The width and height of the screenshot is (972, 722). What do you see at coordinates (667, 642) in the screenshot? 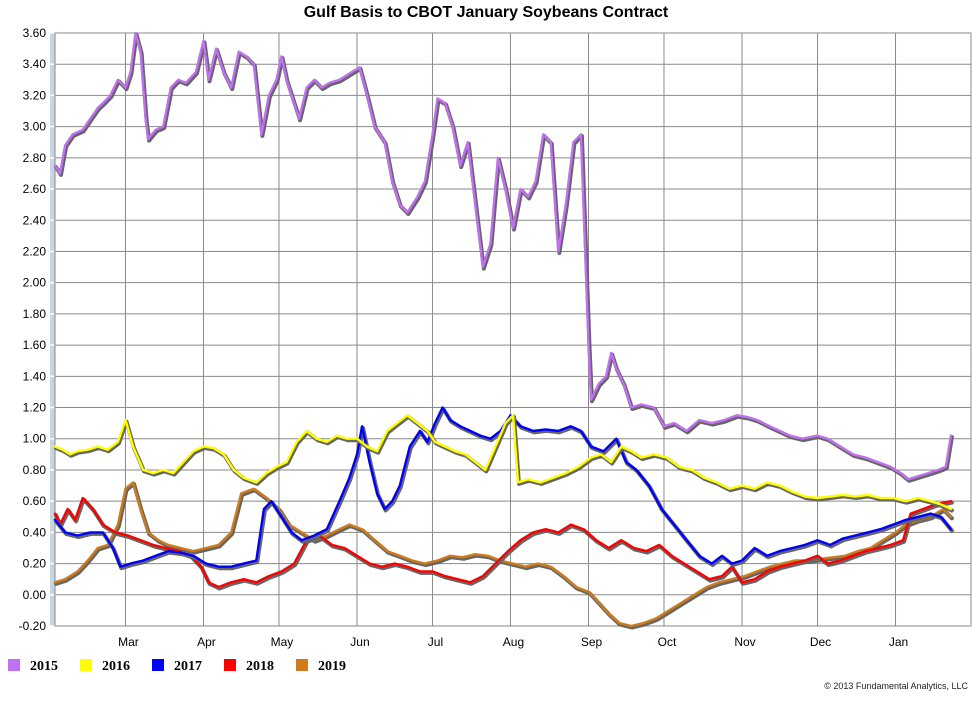
I see `x-tick-label: Oct` at bounding box center [667, 642].